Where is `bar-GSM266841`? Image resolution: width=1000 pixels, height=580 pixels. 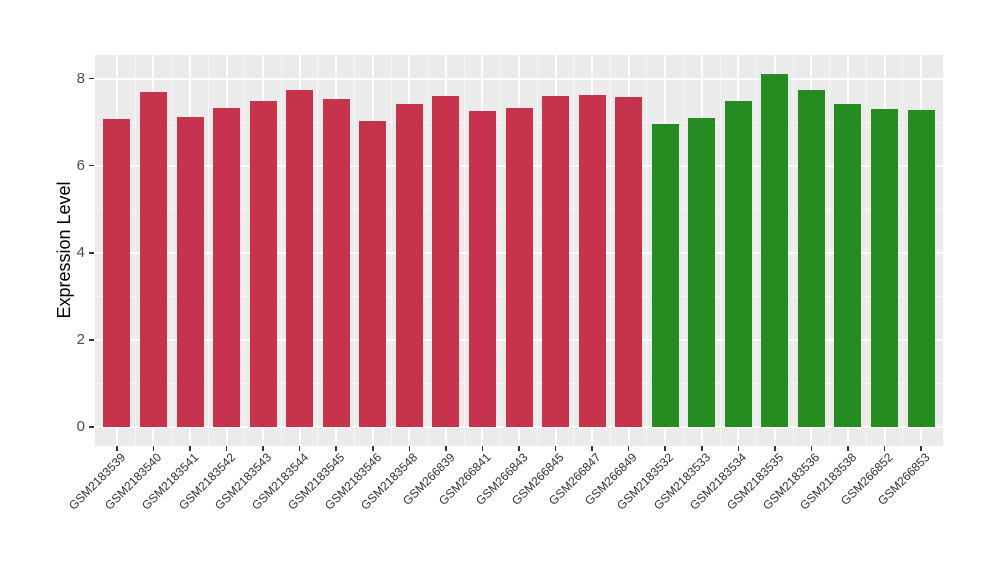 bar-GSM266841 is located at coordinates (482, 268).